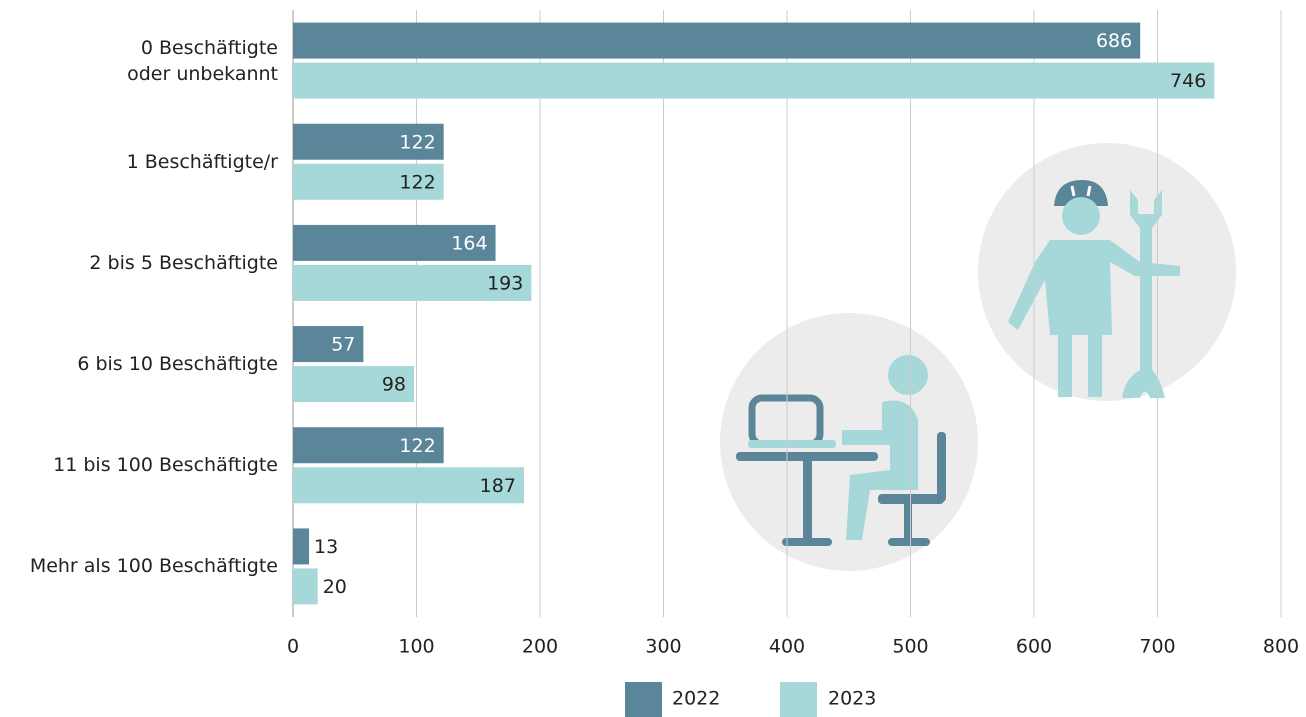 Image resolution: width=1306 pixels, height=717 pixels. I want to click on value-label: 746, so click(1188, 81).